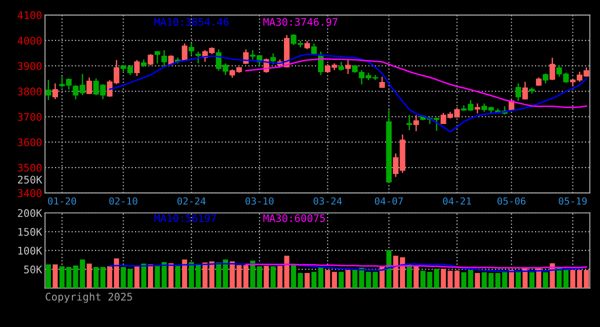 This screenshot has height=327, width=600. What do you see at coordinates (30, 232) in the screenshot?
I see `y-tick-label: 150K` at bounding box center [30, 232].